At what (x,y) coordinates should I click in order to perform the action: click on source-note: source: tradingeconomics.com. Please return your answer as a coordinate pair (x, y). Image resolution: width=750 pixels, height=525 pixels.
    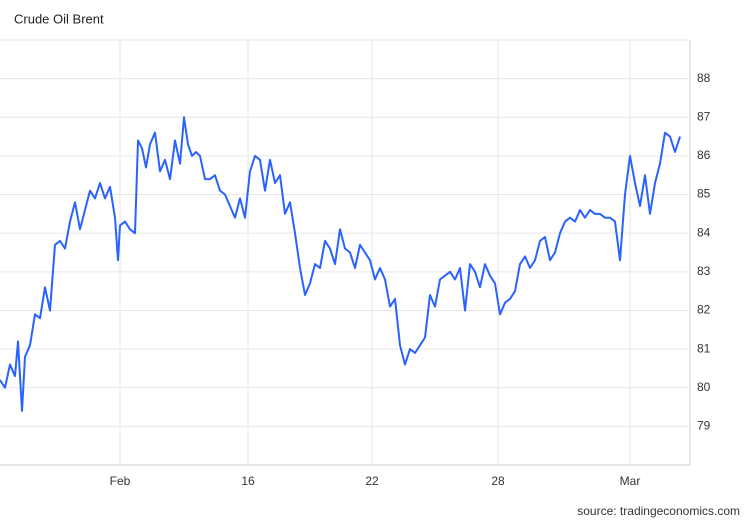
    Looking at the image, I should click on (658, 511).